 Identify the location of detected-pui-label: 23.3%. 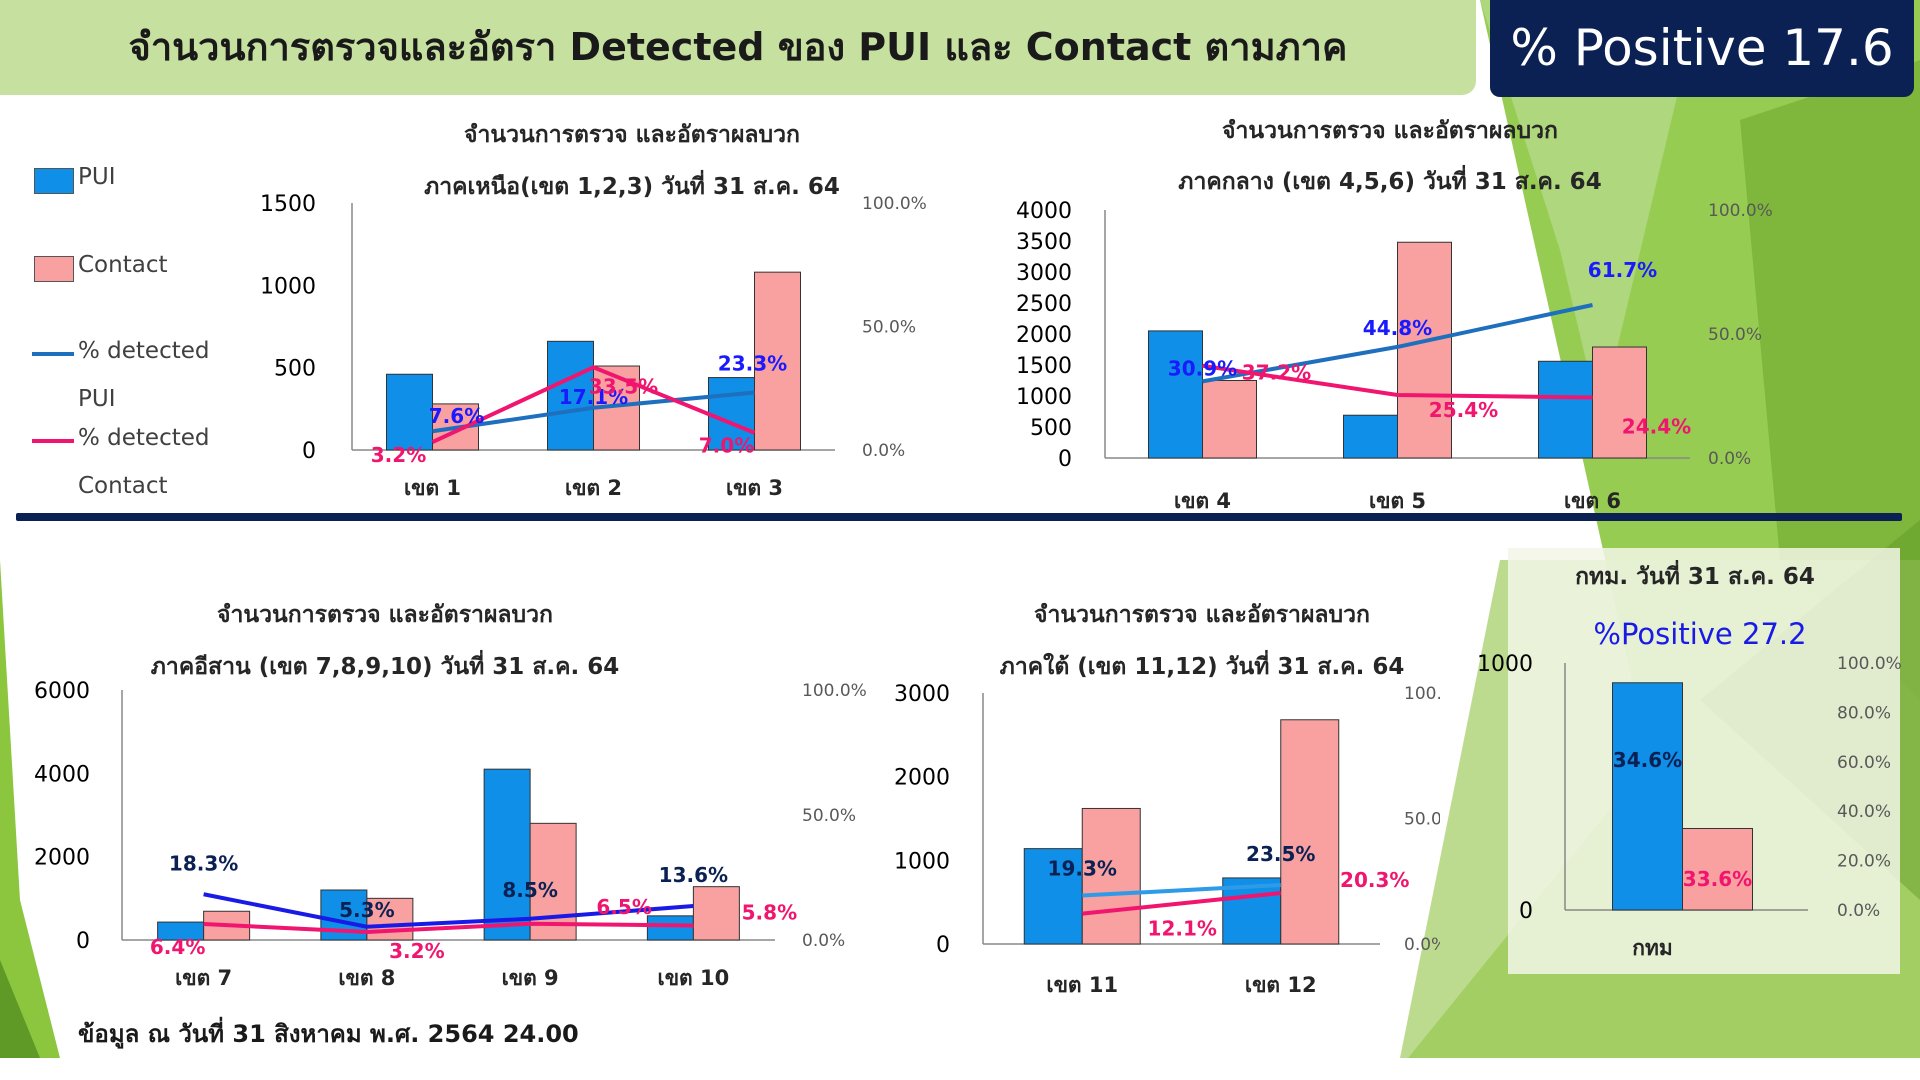
(752, 363).